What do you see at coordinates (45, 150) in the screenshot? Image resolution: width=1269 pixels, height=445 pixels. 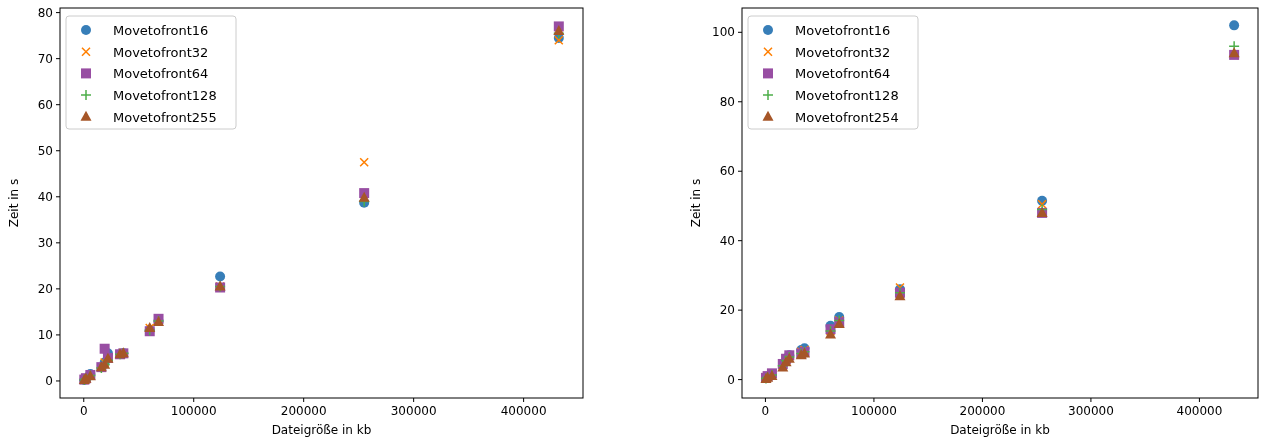 I see `y-tick-label: 50` at bounding box center [45, 150].